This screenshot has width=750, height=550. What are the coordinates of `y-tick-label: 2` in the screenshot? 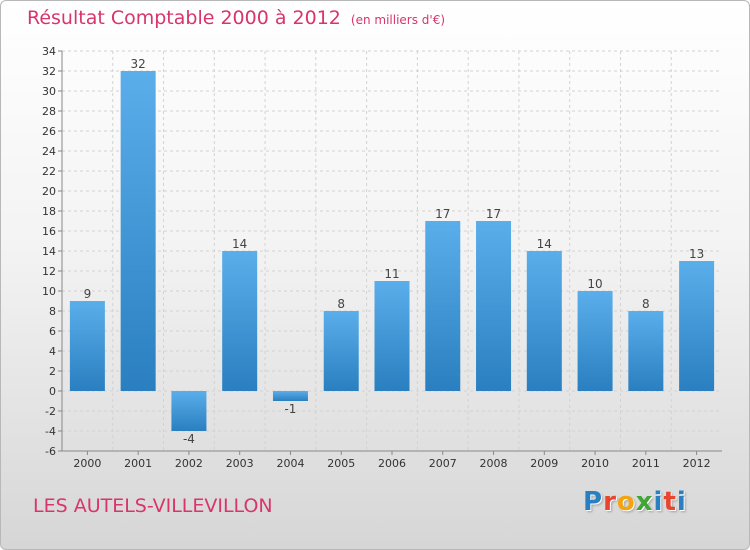 It's located at (52, 371).